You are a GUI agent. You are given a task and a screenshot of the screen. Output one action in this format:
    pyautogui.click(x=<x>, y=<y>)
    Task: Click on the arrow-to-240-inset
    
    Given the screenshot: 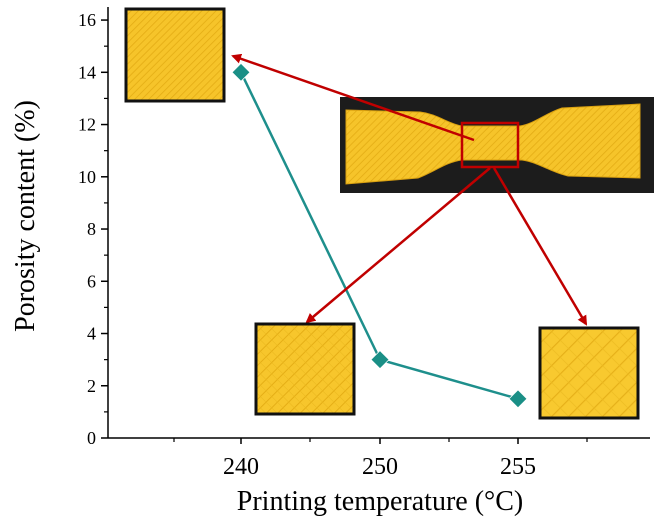 What is the action you would take?
    pyautogui.click(x=353, y=97)
    